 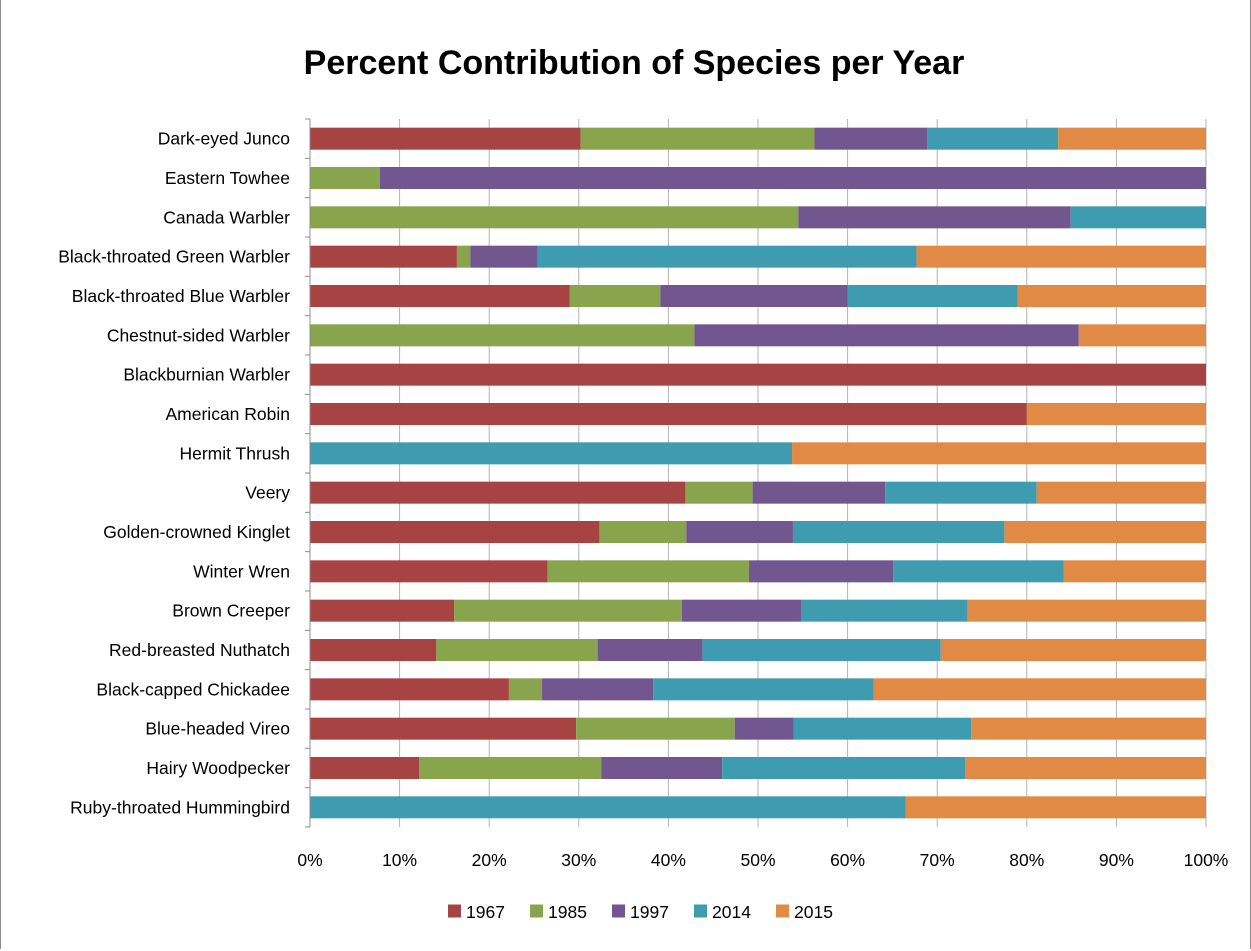 I want to click on category-label: Veery, so click(x=267, y=493).